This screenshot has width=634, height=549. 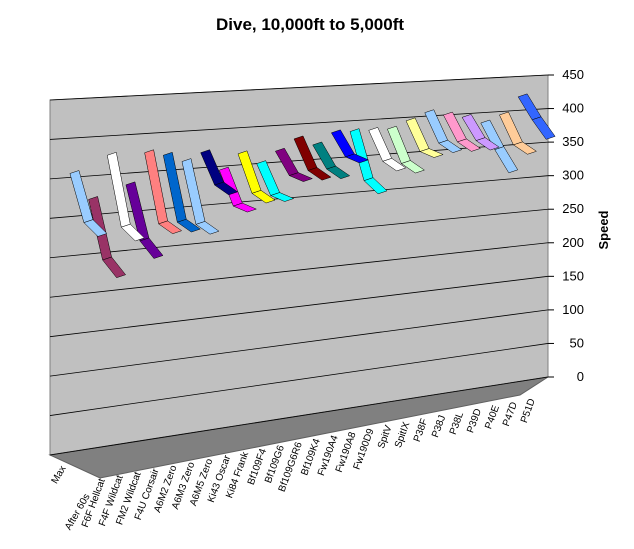 What do you see at coordinates (457, 423) in the screenshot?
I see `series-label: P38L` at bounding box center [457, 423].